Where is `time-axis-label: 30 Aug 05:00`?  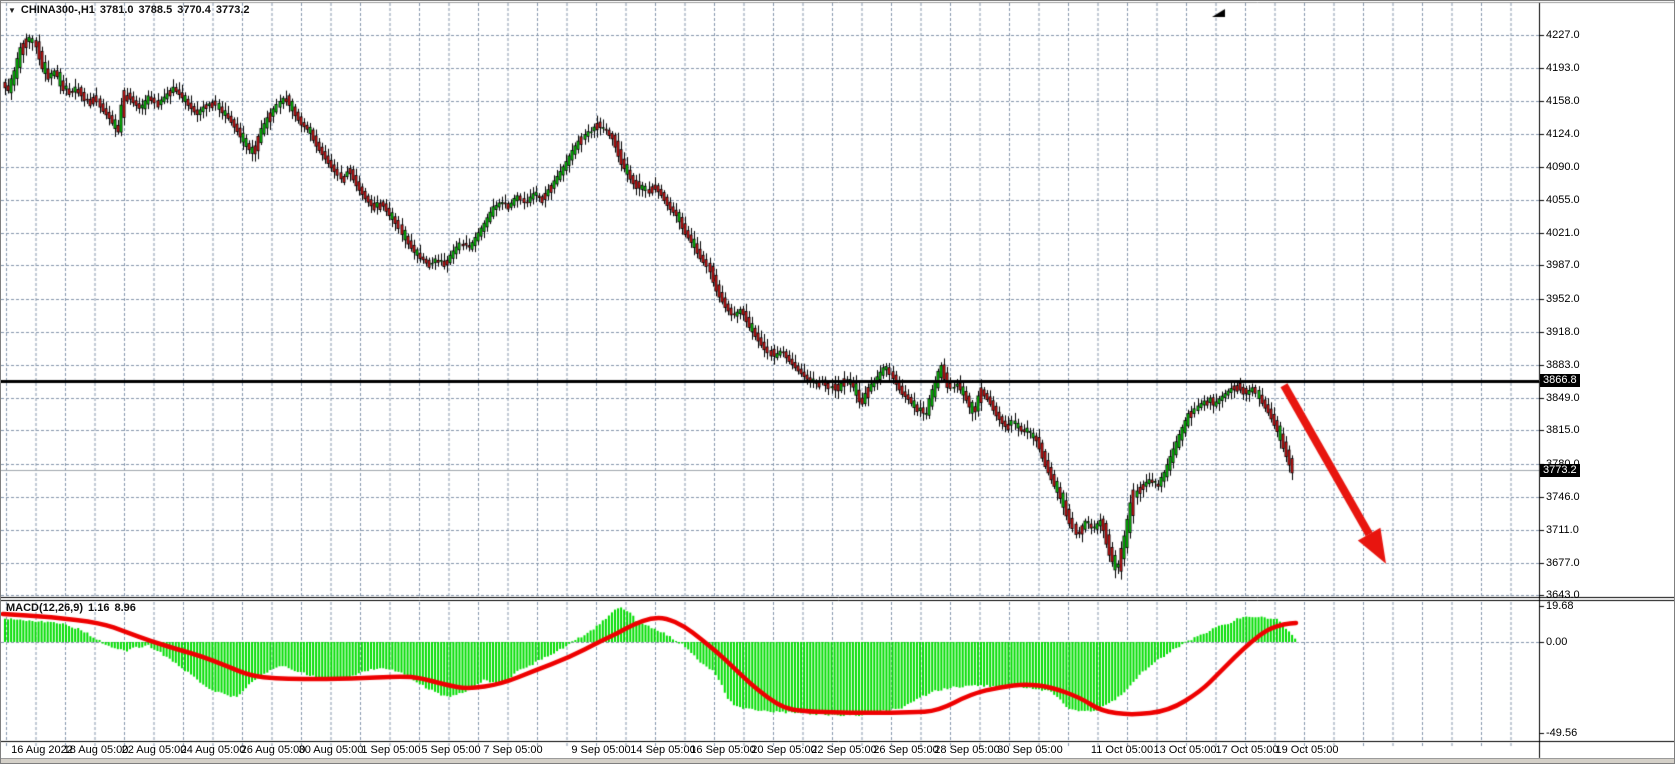 time-axis-label: 30 Aug 05:00 is located at coordinates (331, 750).